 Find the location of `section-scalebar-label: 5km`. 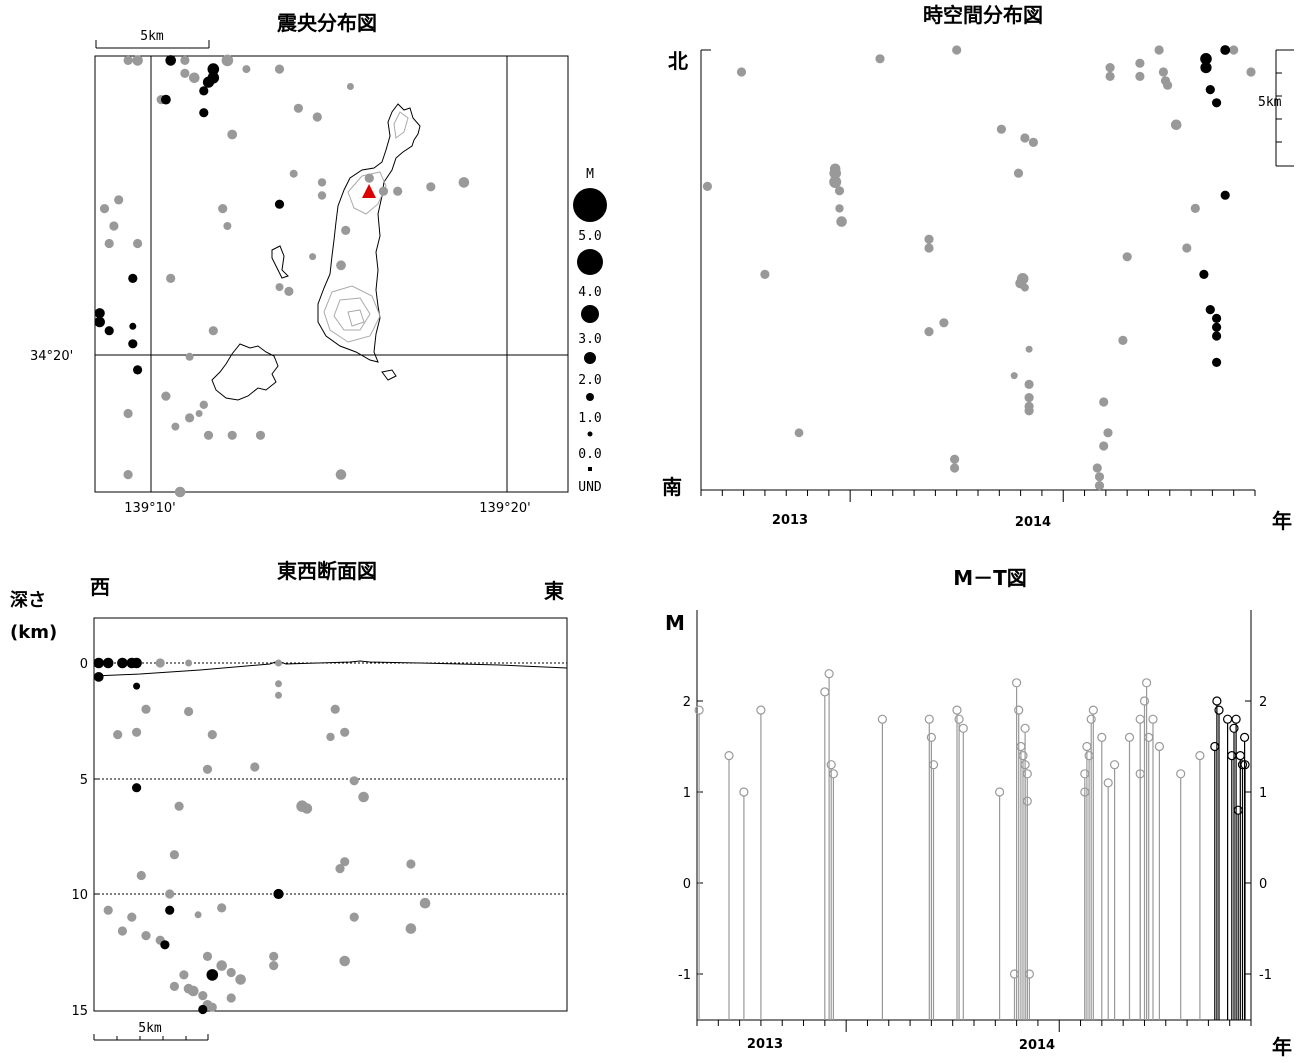

section-scalebar-label: 5km is located at coordinates (150, 1028).